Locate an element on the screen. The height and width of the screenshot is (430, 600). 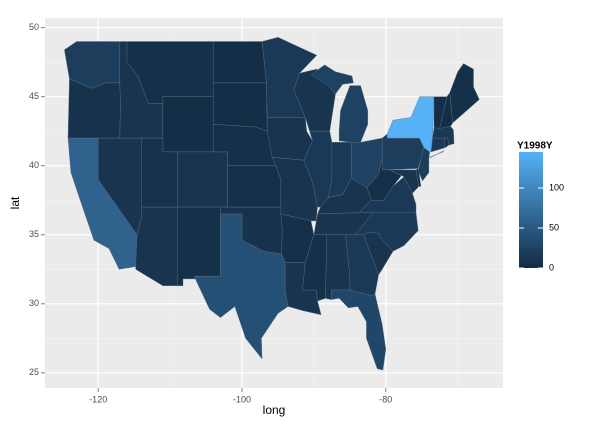
y-tick-label: 45 is located at coordinates (34, 96).